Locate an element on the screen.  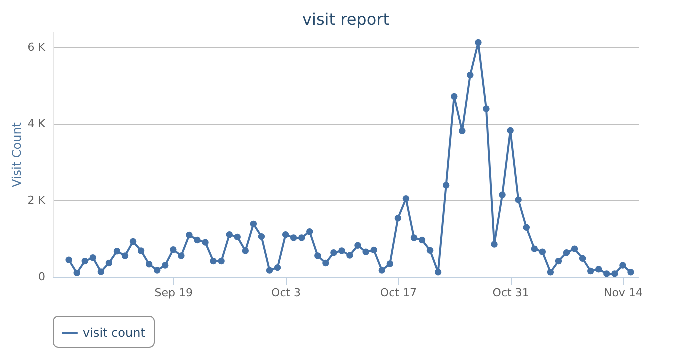
y-tick-label: 2 K is located at coordinates (37, 200).